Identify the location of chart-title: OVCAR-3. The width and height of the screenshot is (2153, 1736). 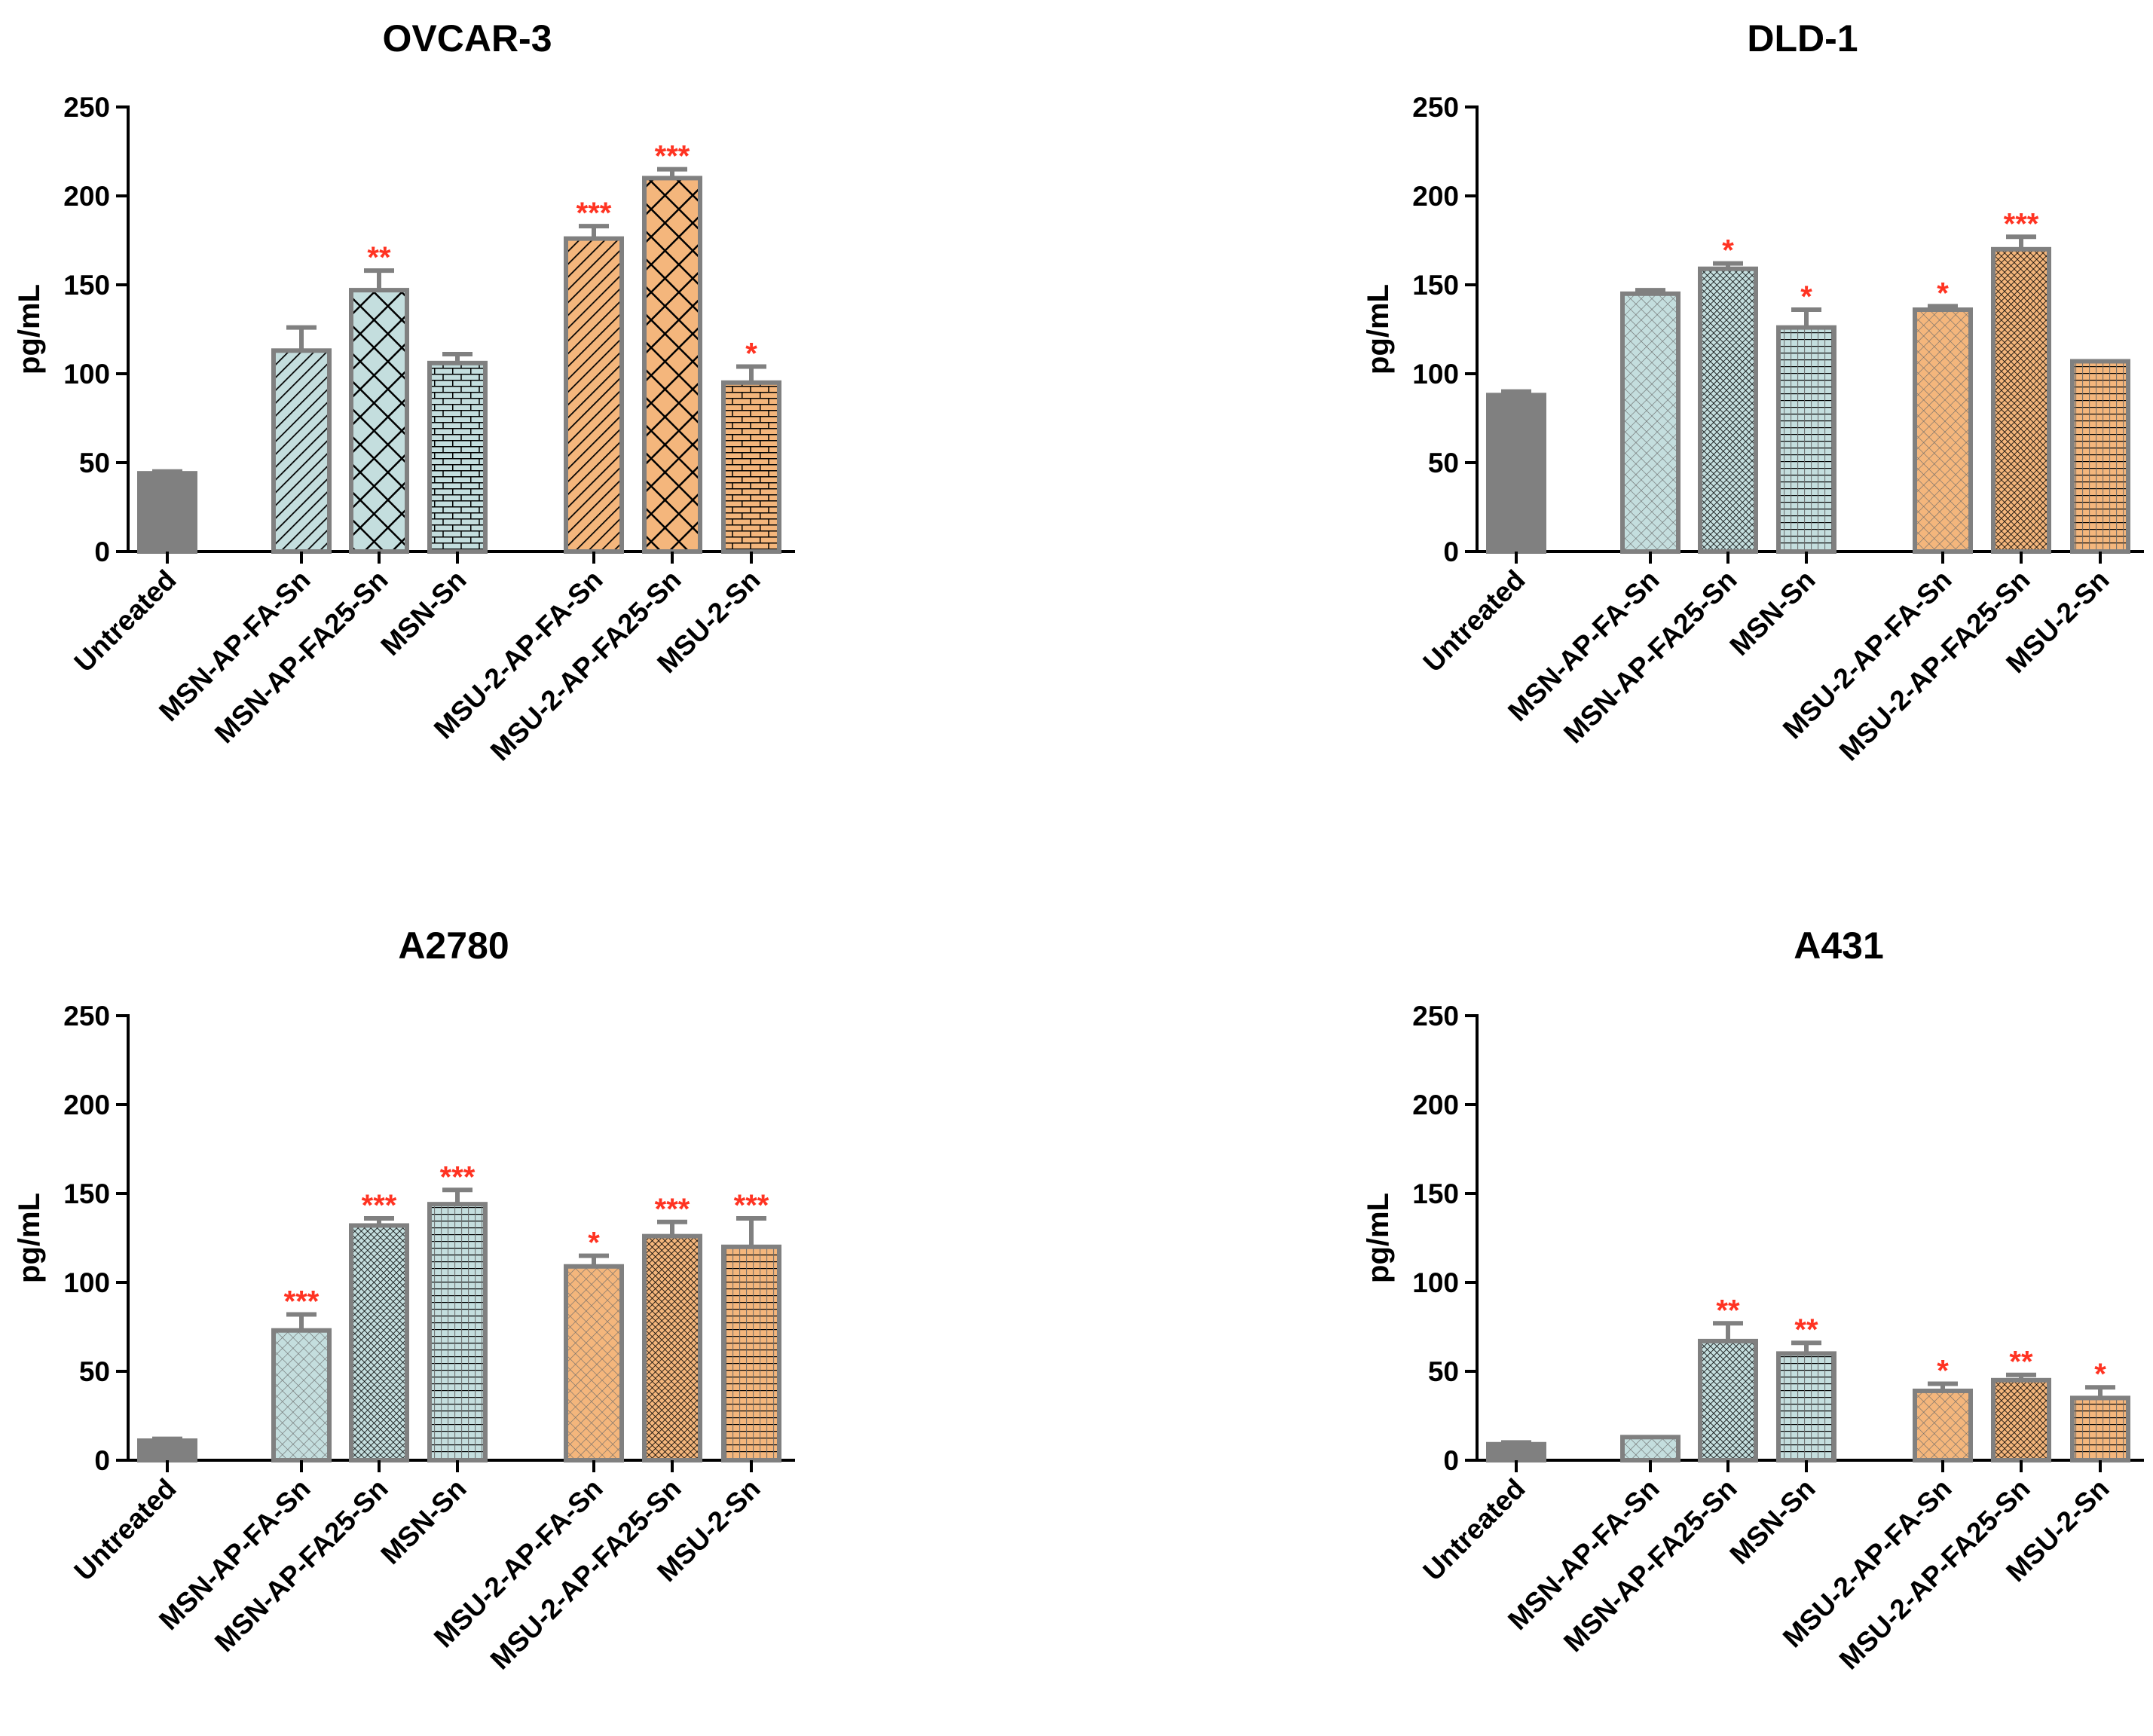
(467, 38).